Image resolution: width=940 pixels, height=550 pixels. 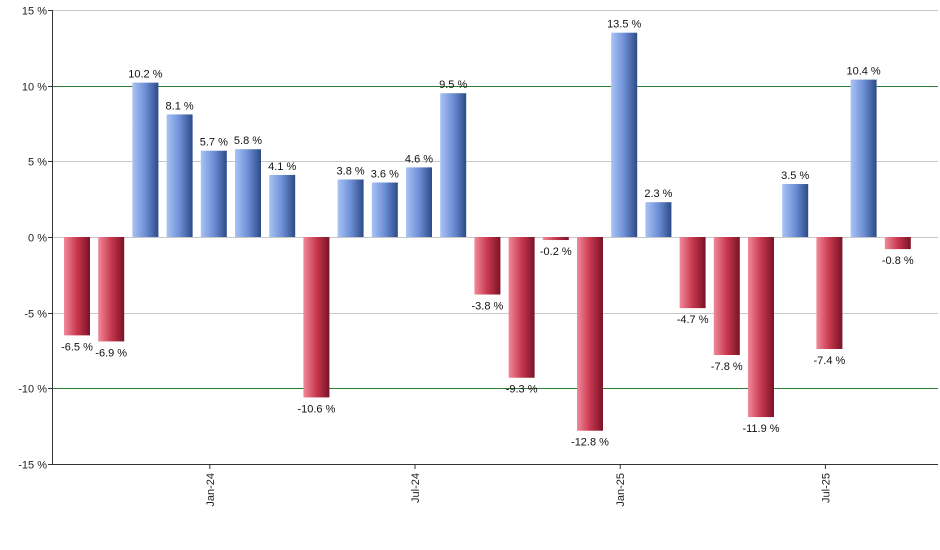 I want to click on bar-value-label: -9.3 %, so click(x=522, y=390).